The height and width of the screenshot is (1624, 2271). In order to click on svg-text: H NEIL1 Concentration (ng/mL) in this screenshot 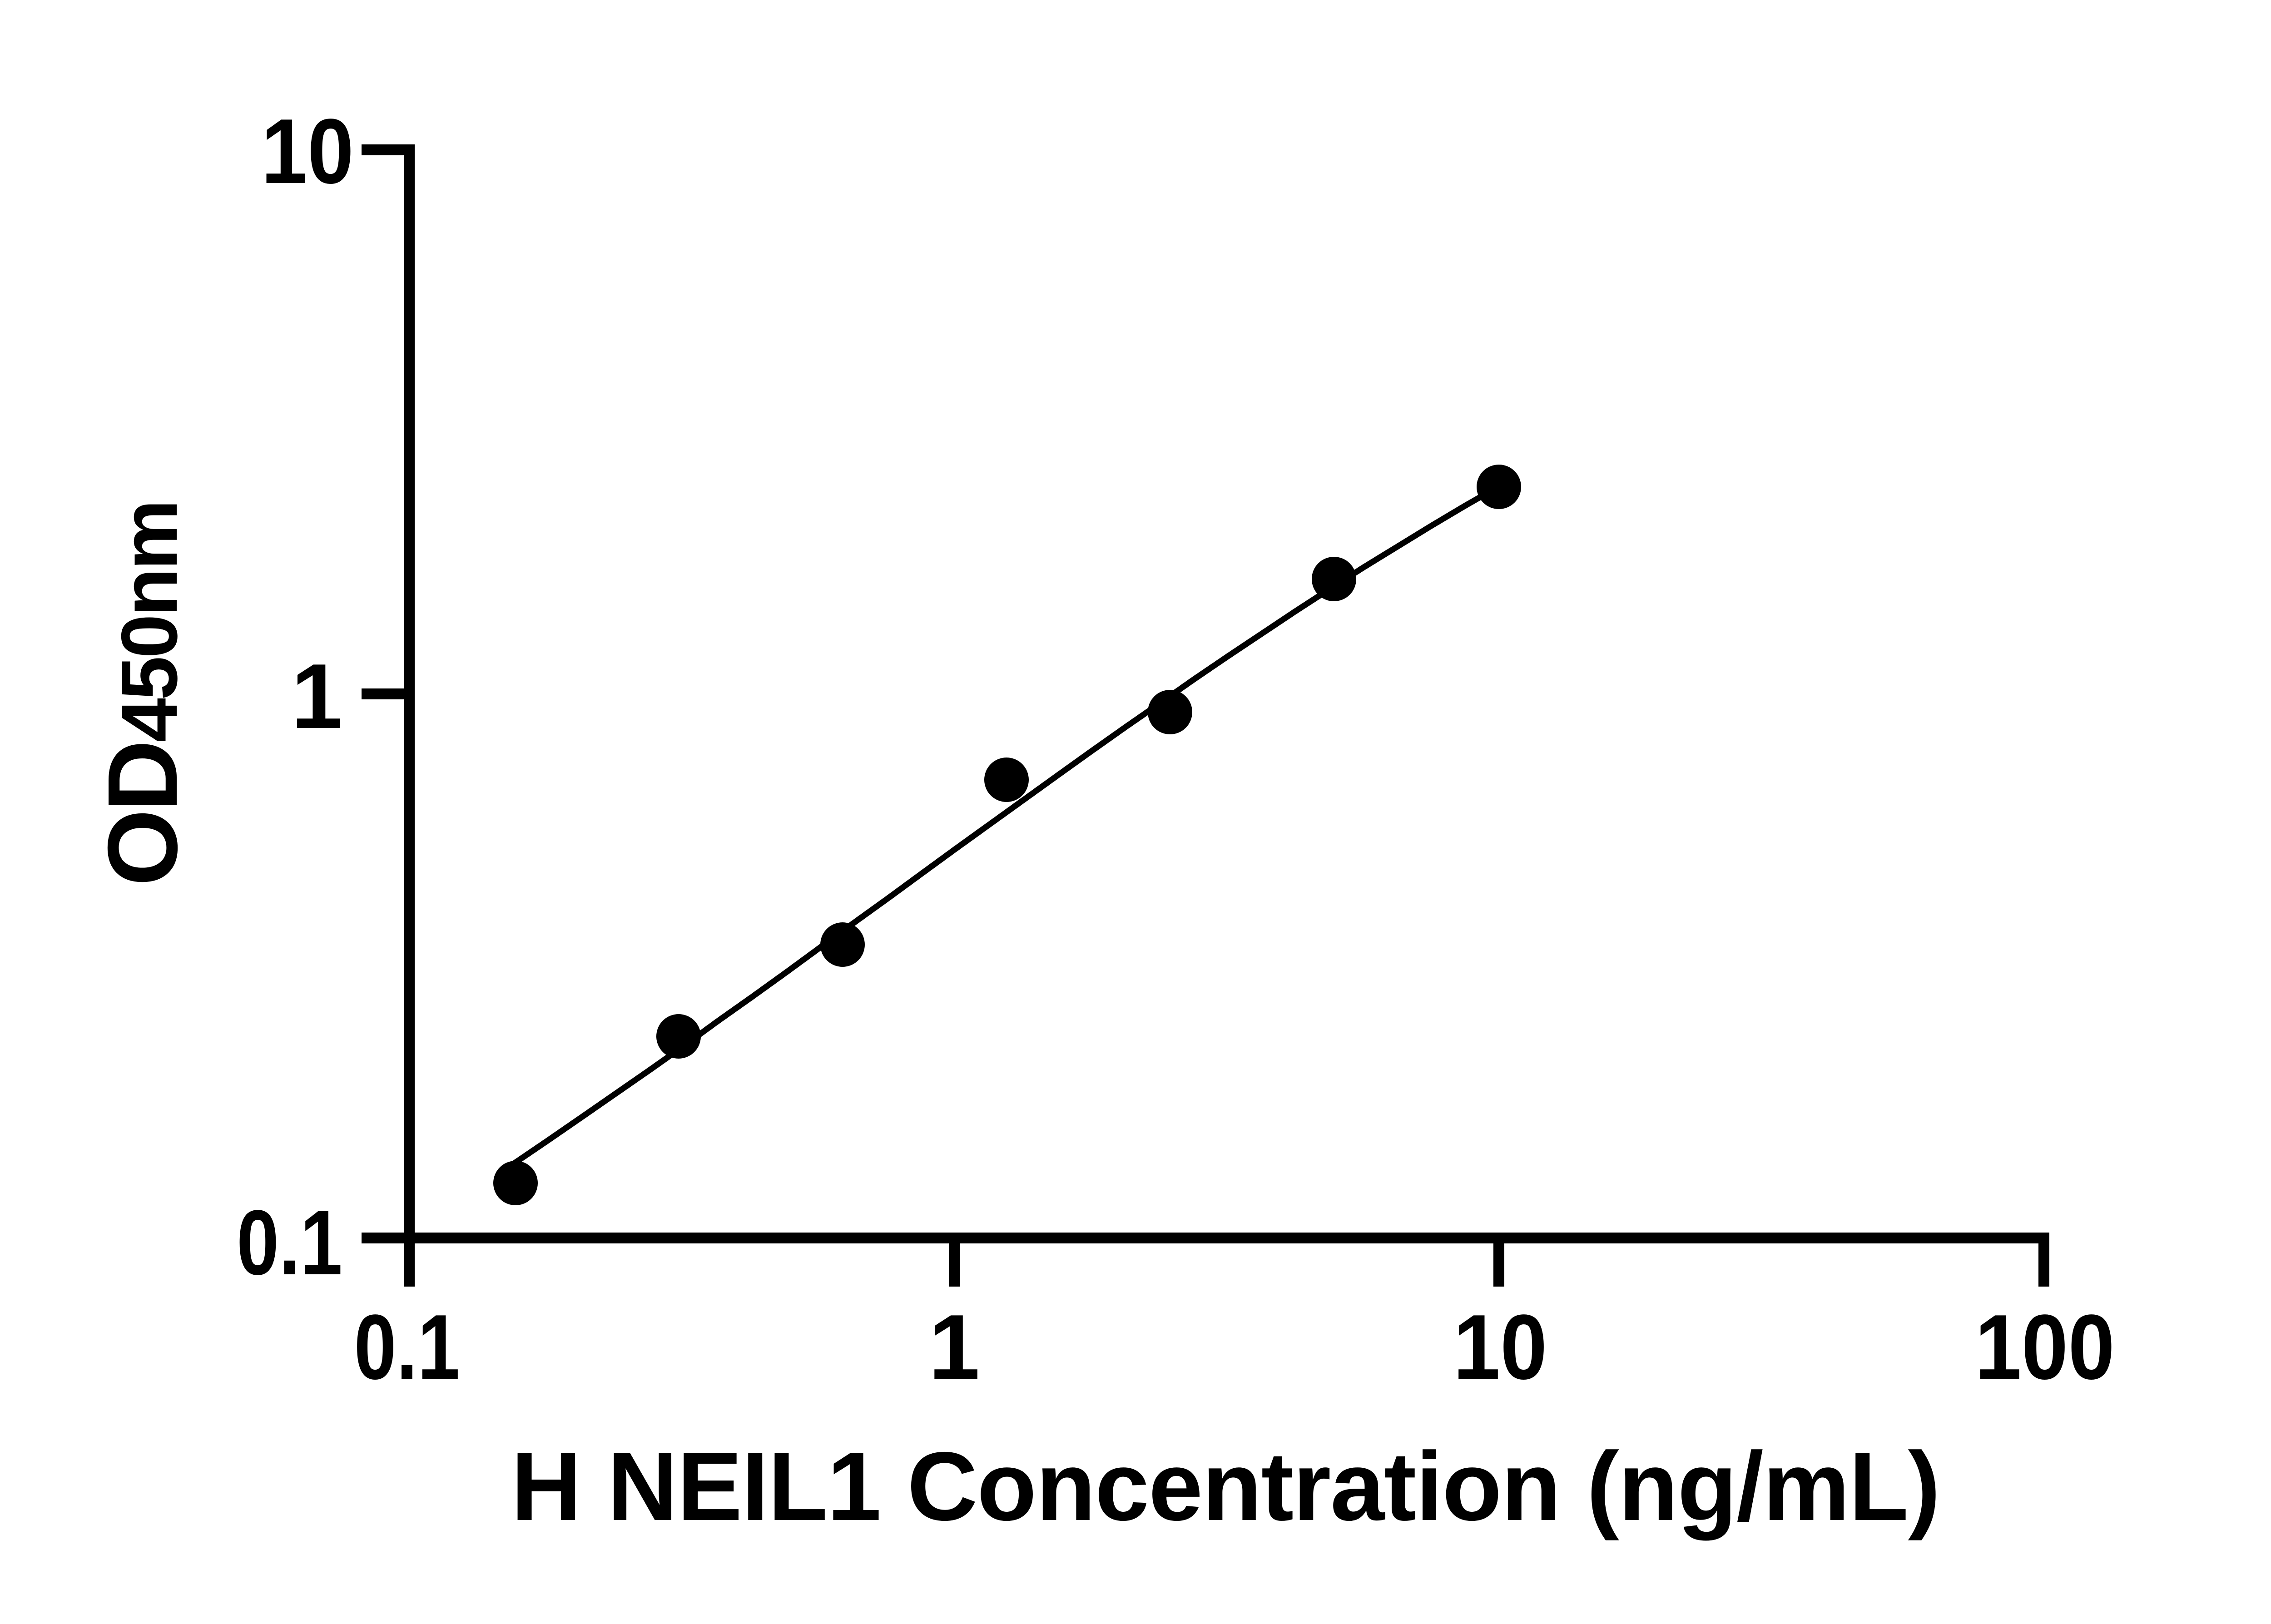, I will do `click(1225, 1486)`.